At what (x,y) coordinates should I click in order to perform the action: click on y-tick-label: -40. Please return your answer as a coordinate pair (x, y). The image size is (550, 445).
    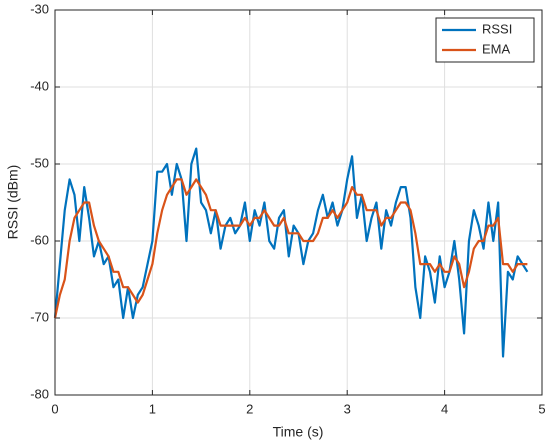
    Looking at the image, I should click on (39, 85).